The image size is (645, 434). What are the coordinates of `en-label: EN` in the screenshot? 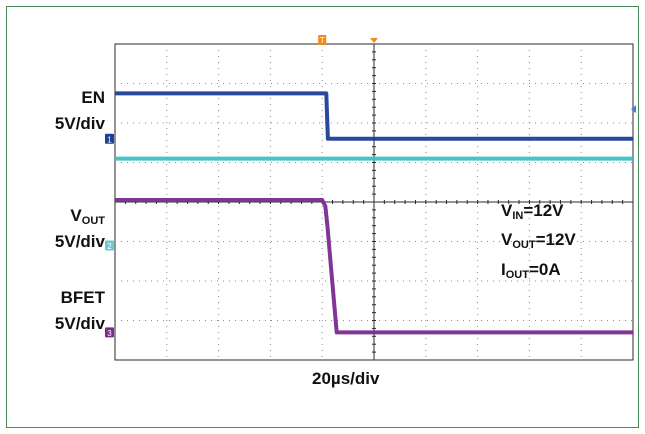 It's located at (93, 97).